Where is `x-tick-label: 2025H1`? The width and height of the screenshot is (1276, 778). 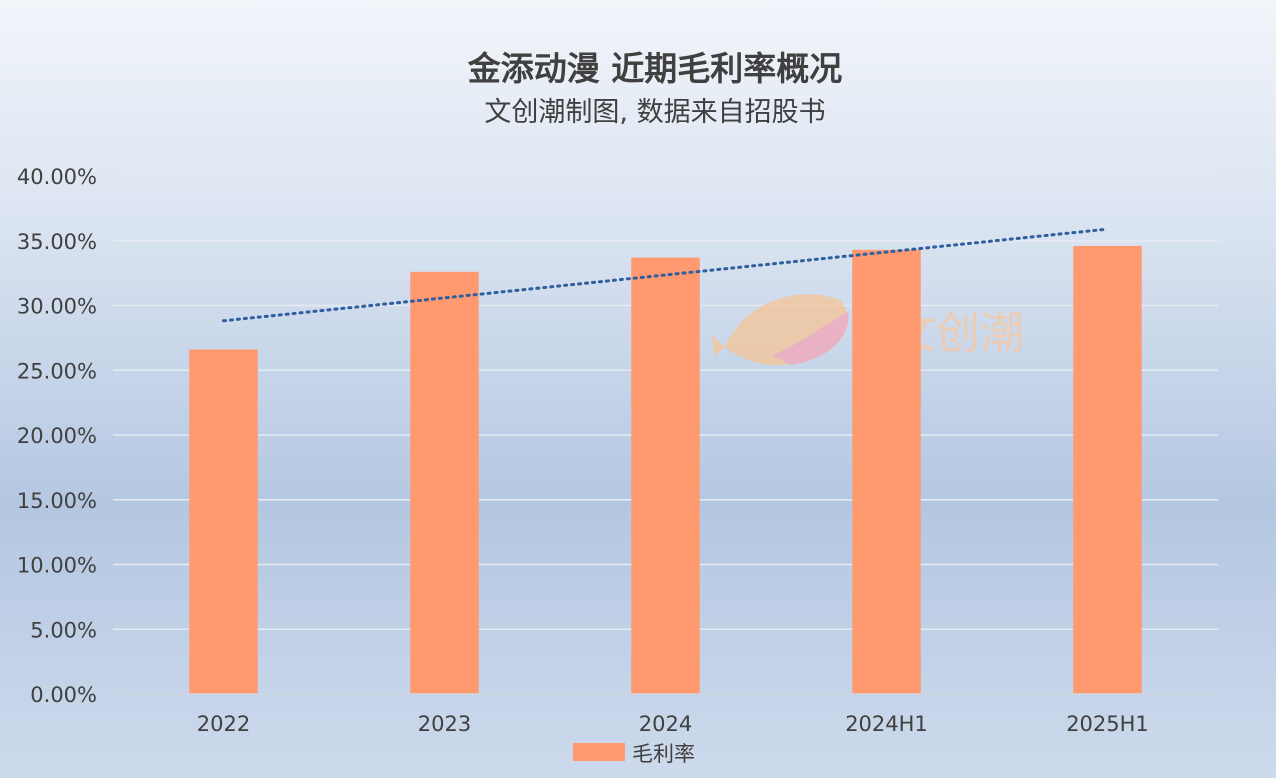 x-tick-label: 2025H1 is located at coordinates (1107, 724).